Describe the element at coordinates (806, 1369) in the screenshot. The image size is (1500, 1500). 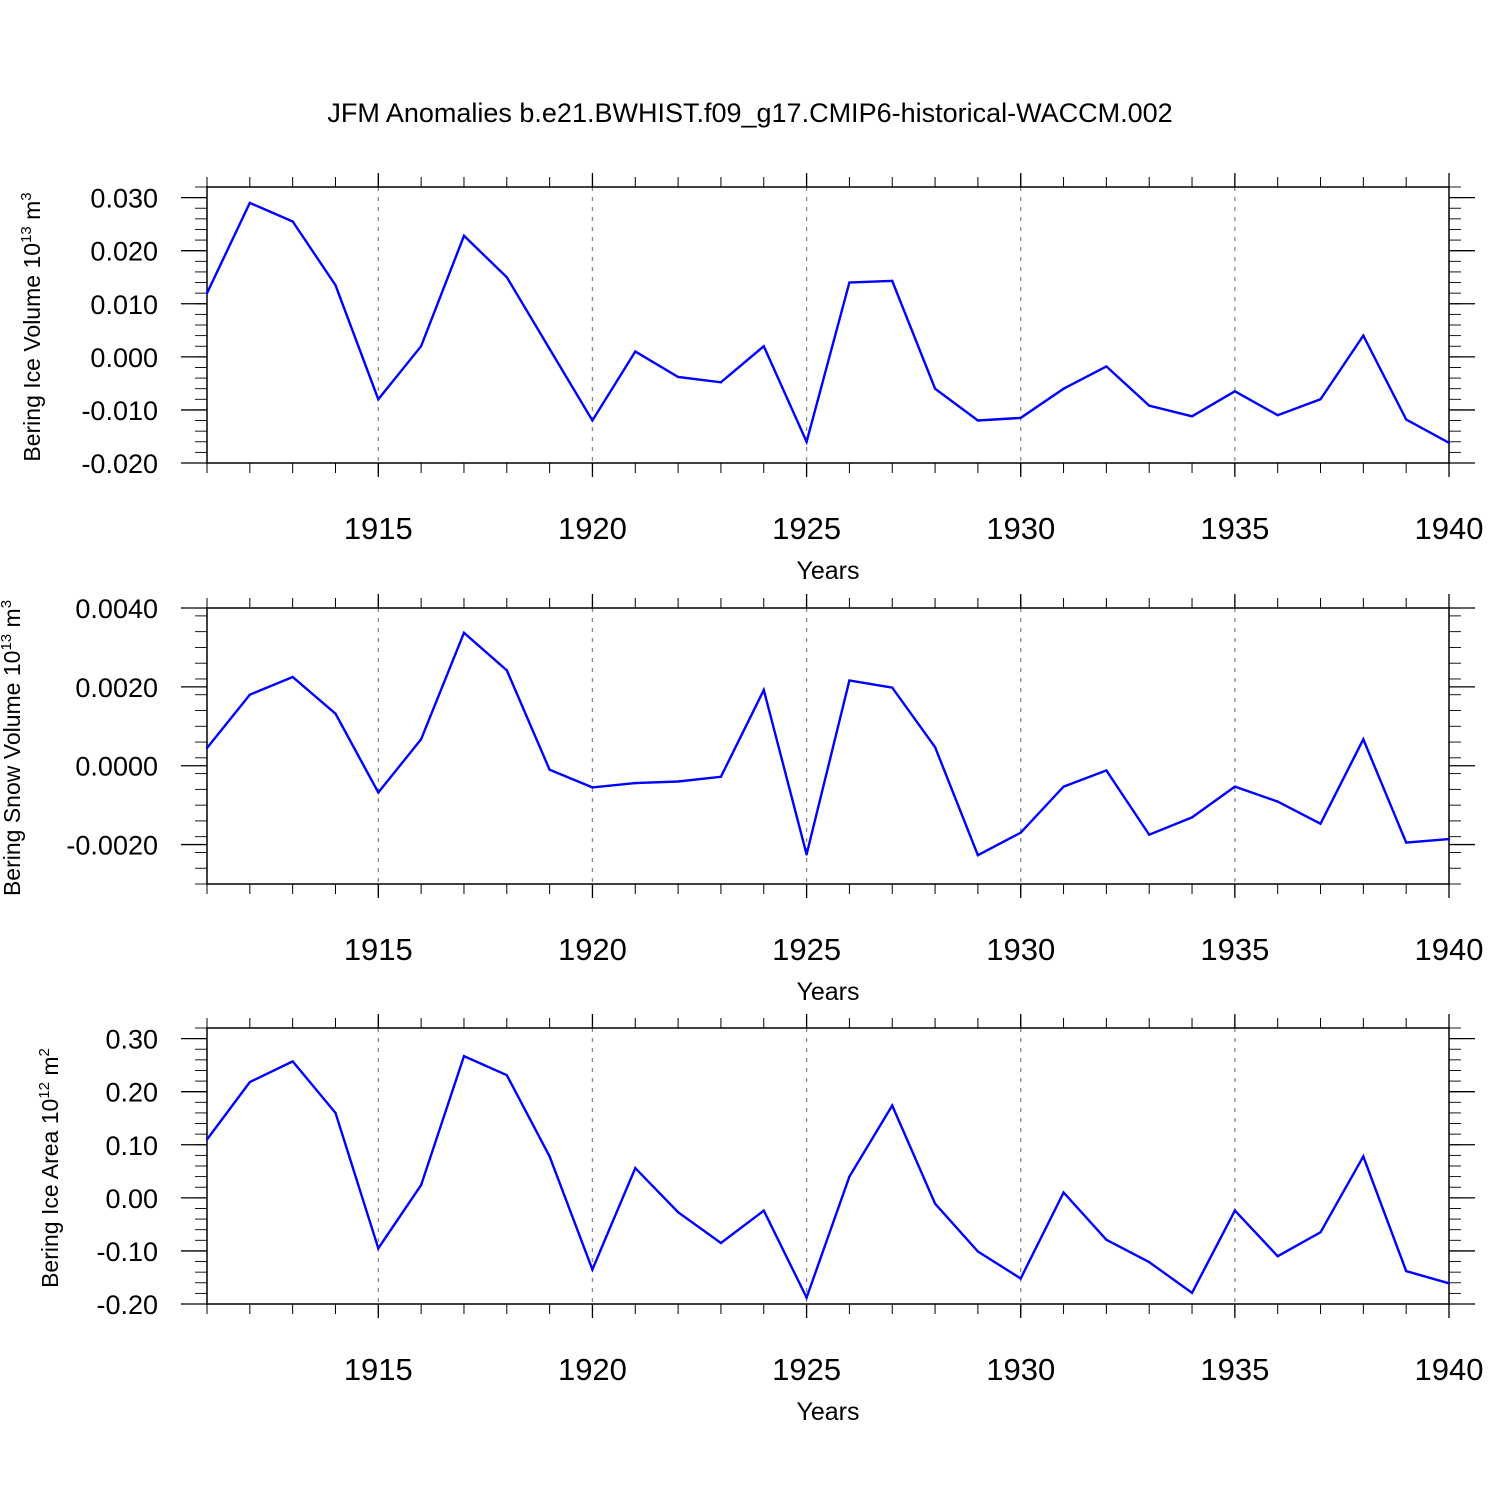
I see `x-tick-label: 1925` at that location.